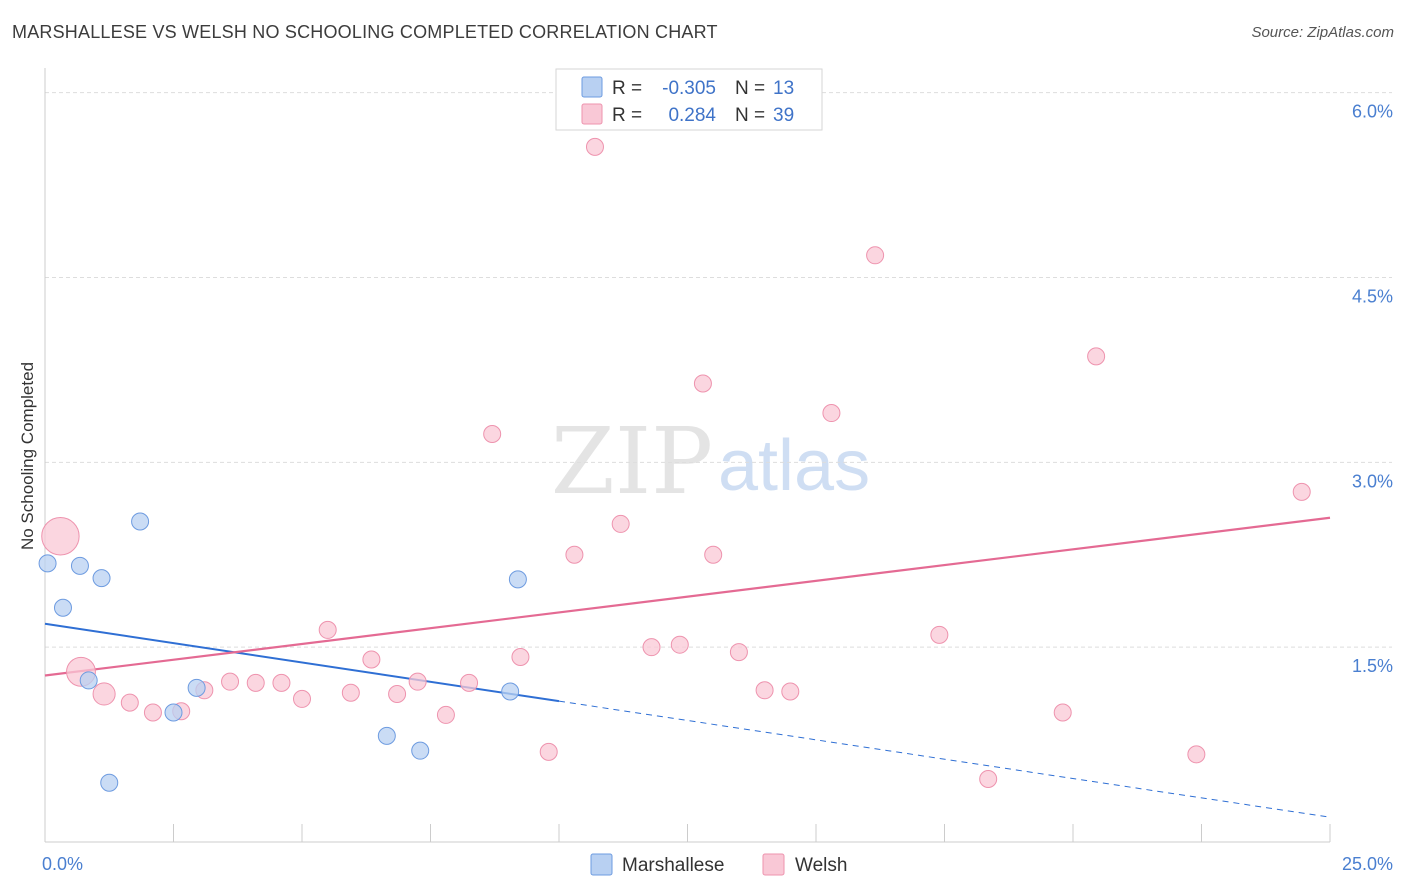 The width and height of the screenshot is (1406, 892). What do you see at coordinates (1367, 864) in the screenshot?
I see `x-tick-label: 25.0%` at bounding box center [1367, 864].